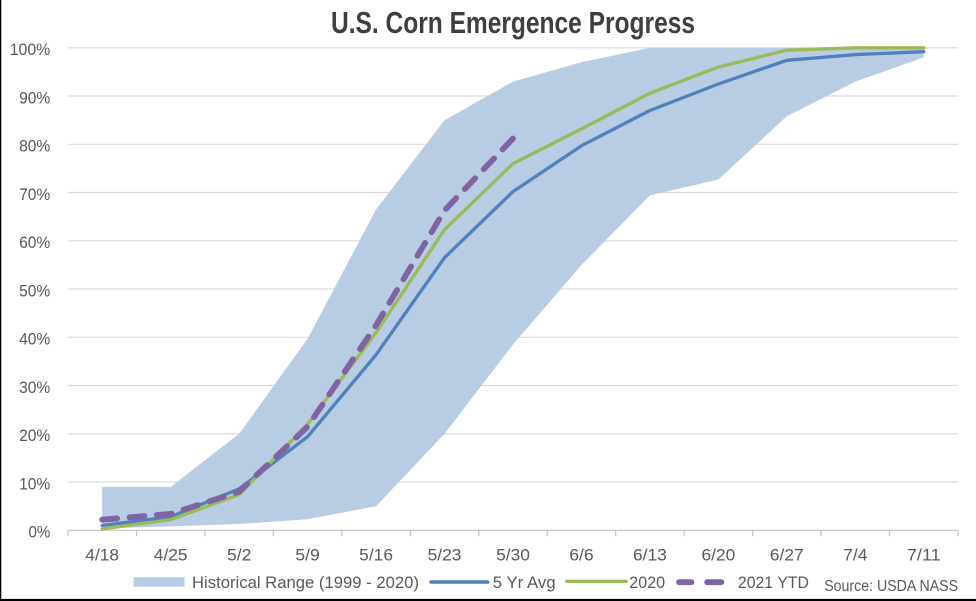 This screenshot has width=976, height=601. I want to click on svg-text: 5/23, so click(445, 555).